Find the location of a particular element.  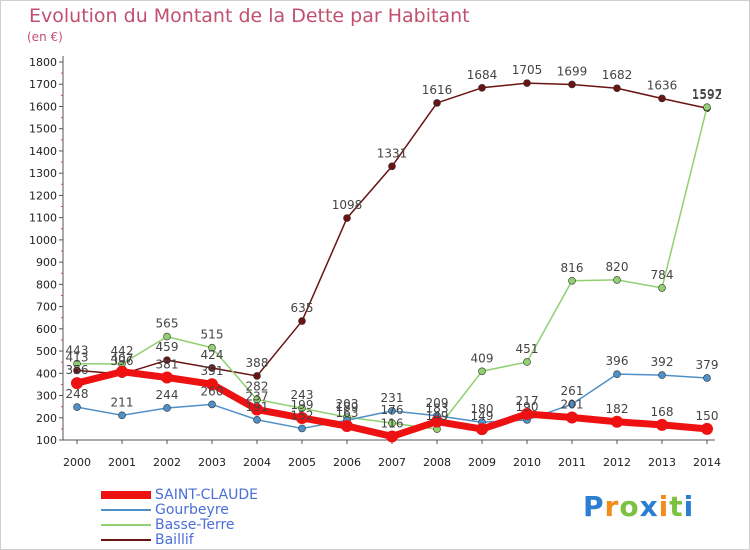

logo-letter: i is located at coordinates (664, 506).